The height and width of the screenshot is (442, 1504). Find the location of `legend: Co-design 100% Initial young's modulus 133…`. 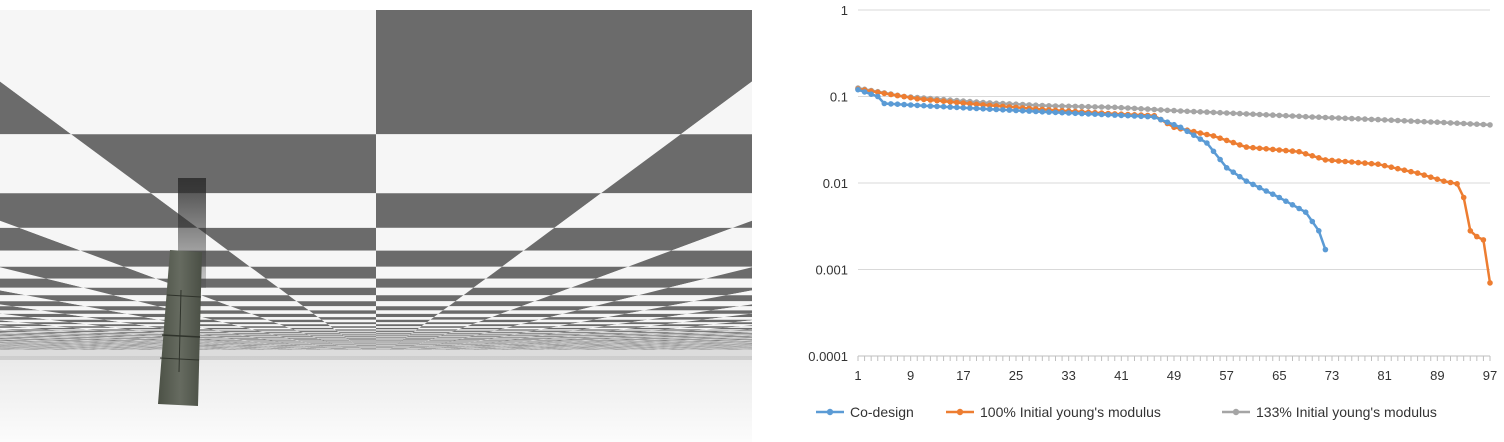

legend: Co-design 100% Initial young's modulus 133… is located at coordinates (1126, 412).